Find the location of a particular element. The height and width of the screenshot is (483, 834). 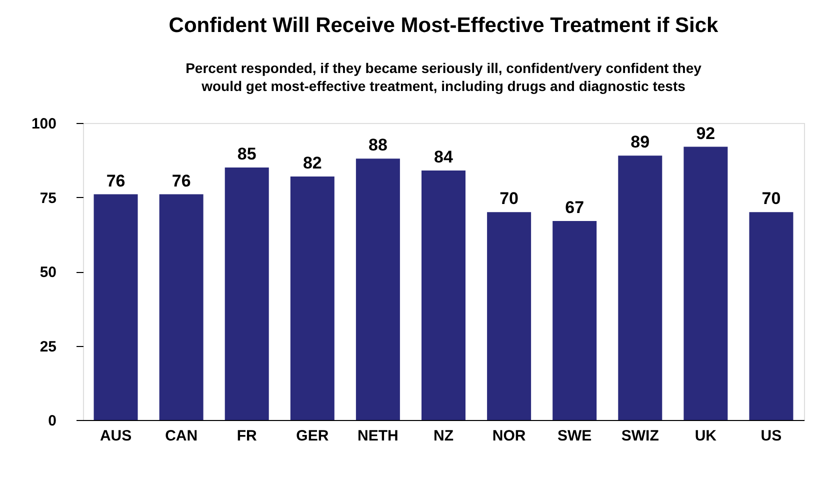

x-tick-label: SWE is located at coordinates (575, 436).